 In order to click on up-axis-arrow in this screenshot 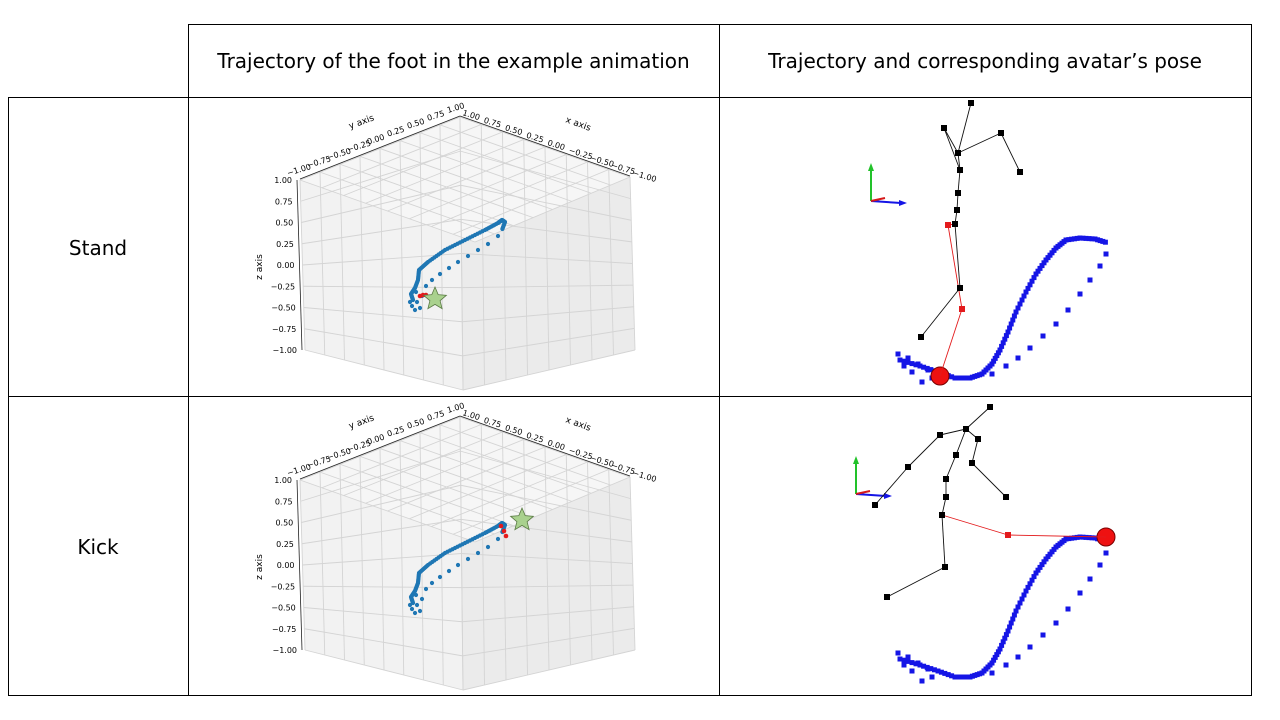, I will do `click(871, 167)`.